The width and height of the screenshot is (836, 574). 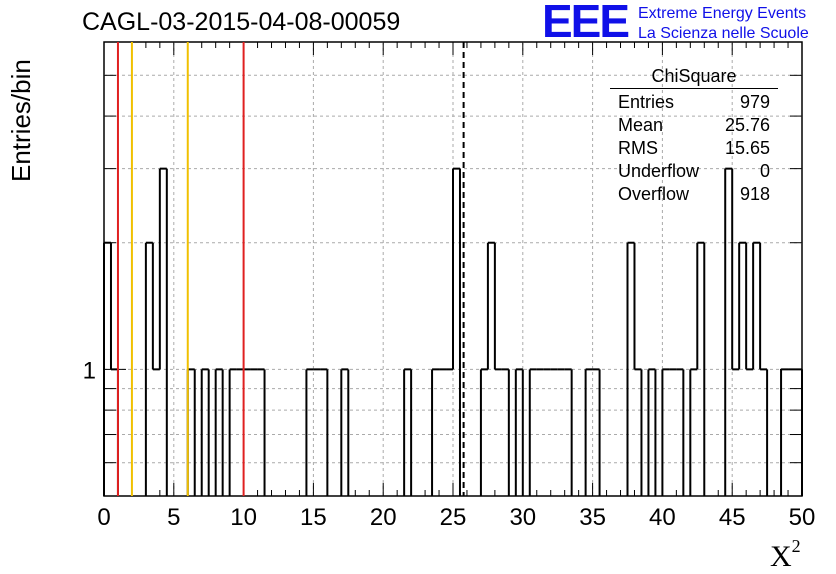 I want to click on stats-label: Underflow, so click(x=659, y=171).